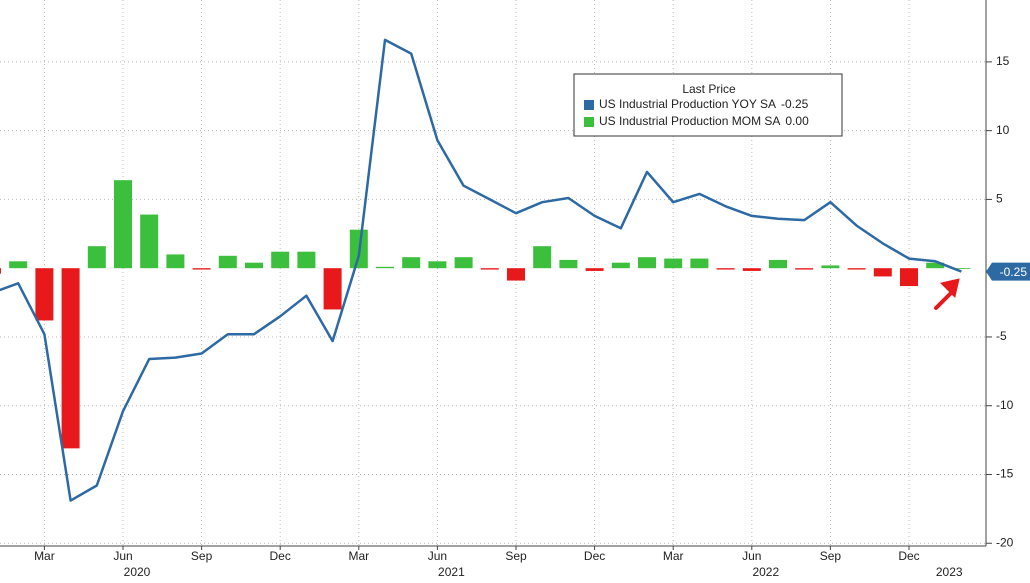  What do you see at coordinates (1005, 542) in the screenshot?
I see `y-tick-label: -20` at bounding box center [1005, 542].